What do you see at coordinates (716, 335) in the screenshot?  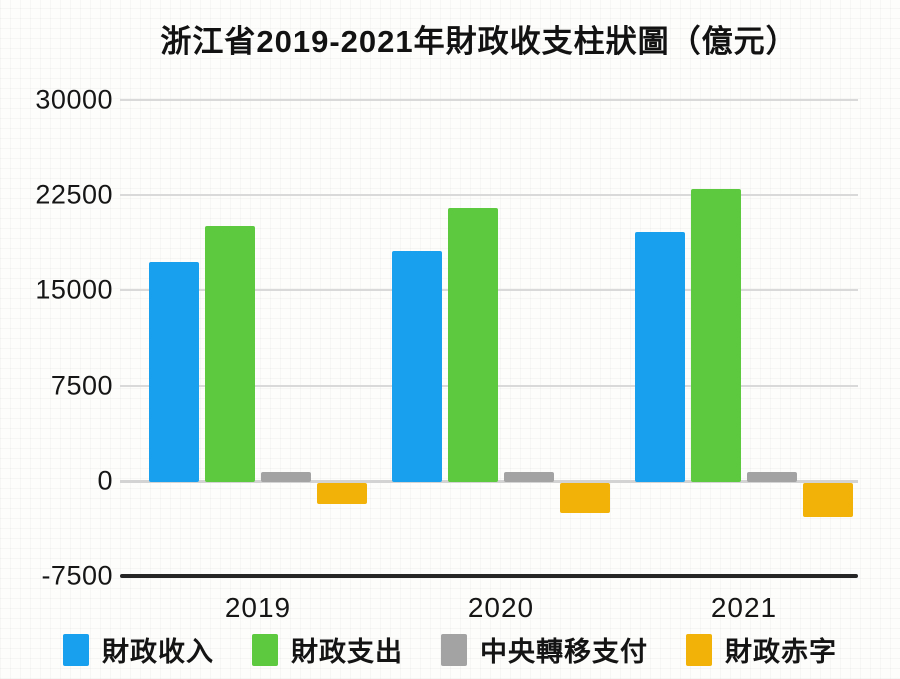 I see `bar-財政支出-2021` at bounding box center [716, 335].